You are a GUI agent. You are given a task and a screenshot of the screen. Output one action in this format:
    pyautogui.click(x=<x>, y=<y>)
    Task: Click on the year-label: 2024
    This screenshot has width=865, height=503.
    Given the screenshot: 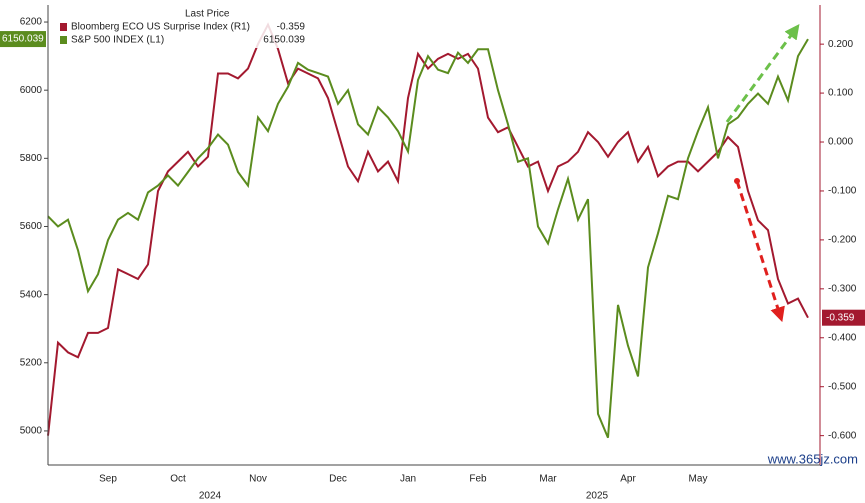 What is the action you would take?
    pyautogui.click(x=210, y=496)
    